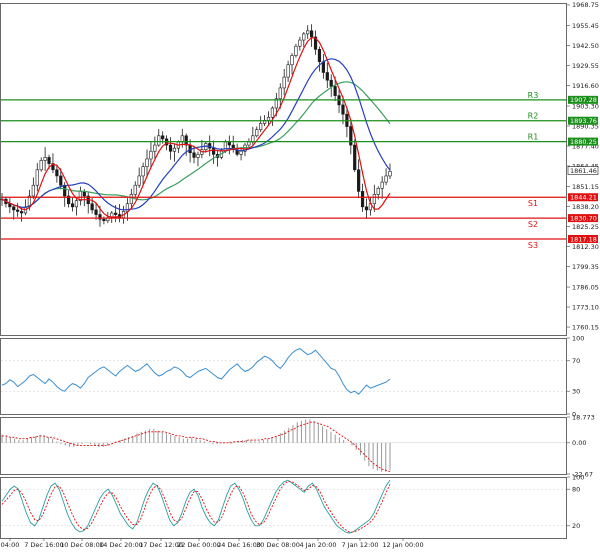 This screenshot has height=553, width=600. I want to click on ind3-y-tick-label: 100, so click(578, 477).